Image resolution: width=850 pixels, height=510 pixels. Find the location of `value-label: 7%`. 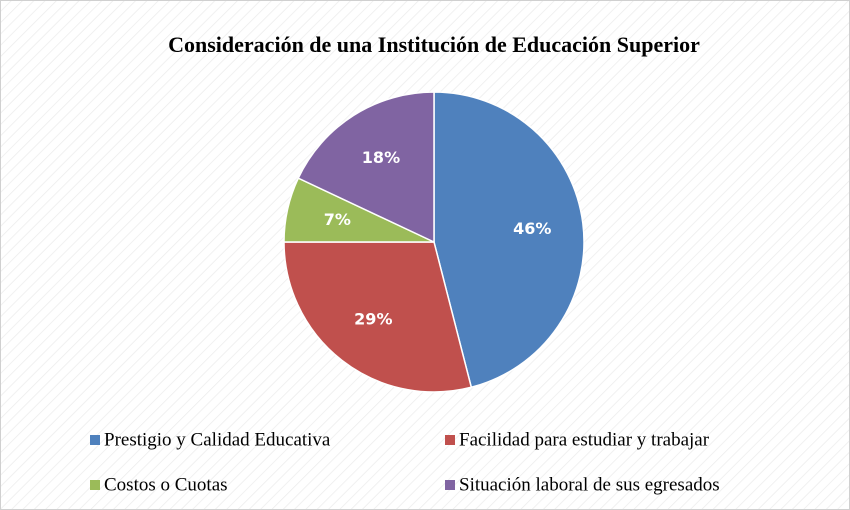

value-label: 7% is located at coordinates (337, 219).